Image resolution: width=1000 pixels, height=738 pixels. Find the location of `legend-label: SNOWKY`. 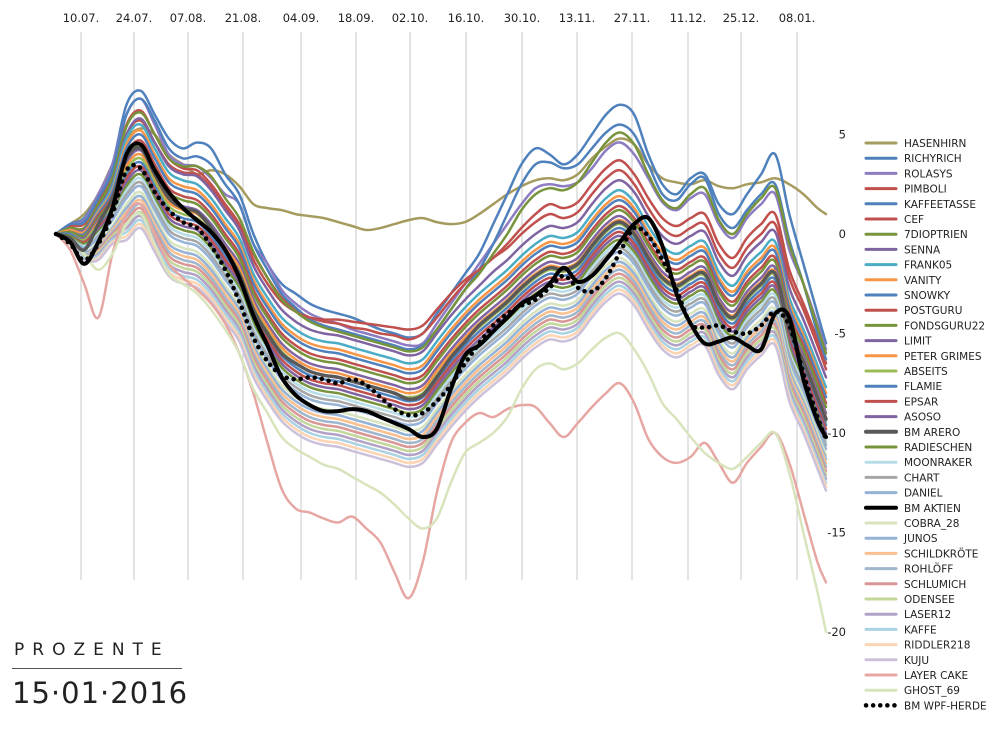

legend-label: SNOWKY is located at coordinates (927, 296).